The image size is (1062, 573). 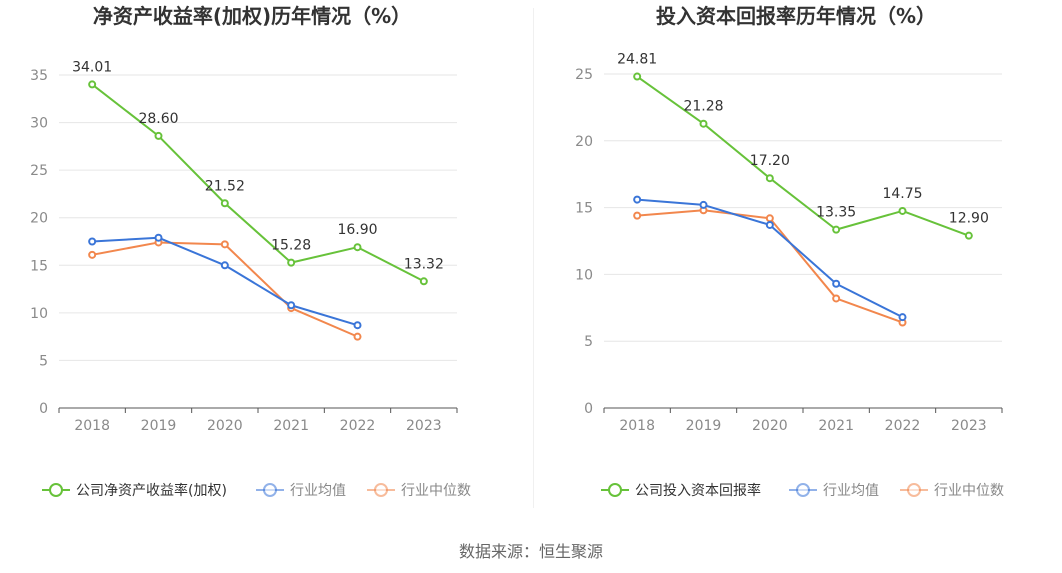 What do you see at coordinates (225, 186) in the screenshot?
I see `data-label: 21.52` at bounding box center [225, 186].